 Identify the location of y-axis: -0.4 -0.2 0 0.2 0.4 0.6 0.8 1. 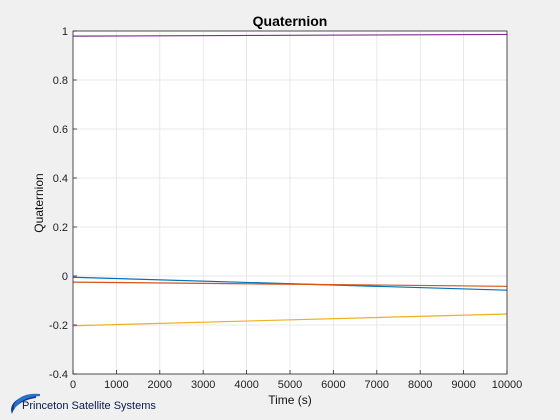
(63, 203).